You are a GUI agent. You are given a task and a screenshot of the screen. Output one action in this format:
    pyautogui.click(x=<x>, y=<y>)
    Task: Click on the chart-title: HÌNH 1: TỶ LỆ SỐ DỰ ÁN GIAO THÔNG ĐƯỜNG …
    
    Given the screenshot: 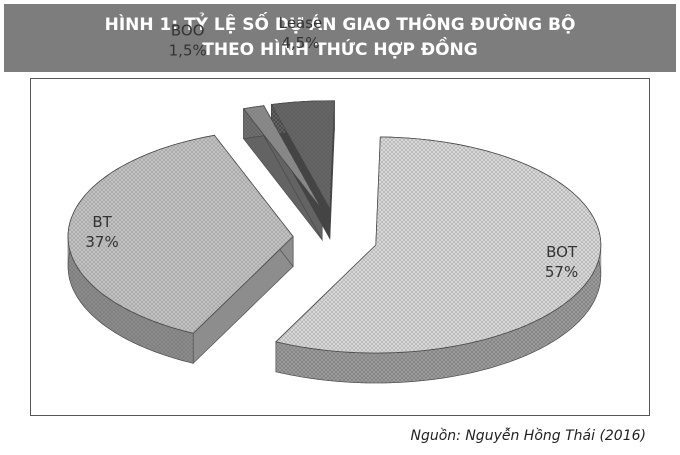 What is the action you would take?
    pyautogui.click(x=340, y=38)
    